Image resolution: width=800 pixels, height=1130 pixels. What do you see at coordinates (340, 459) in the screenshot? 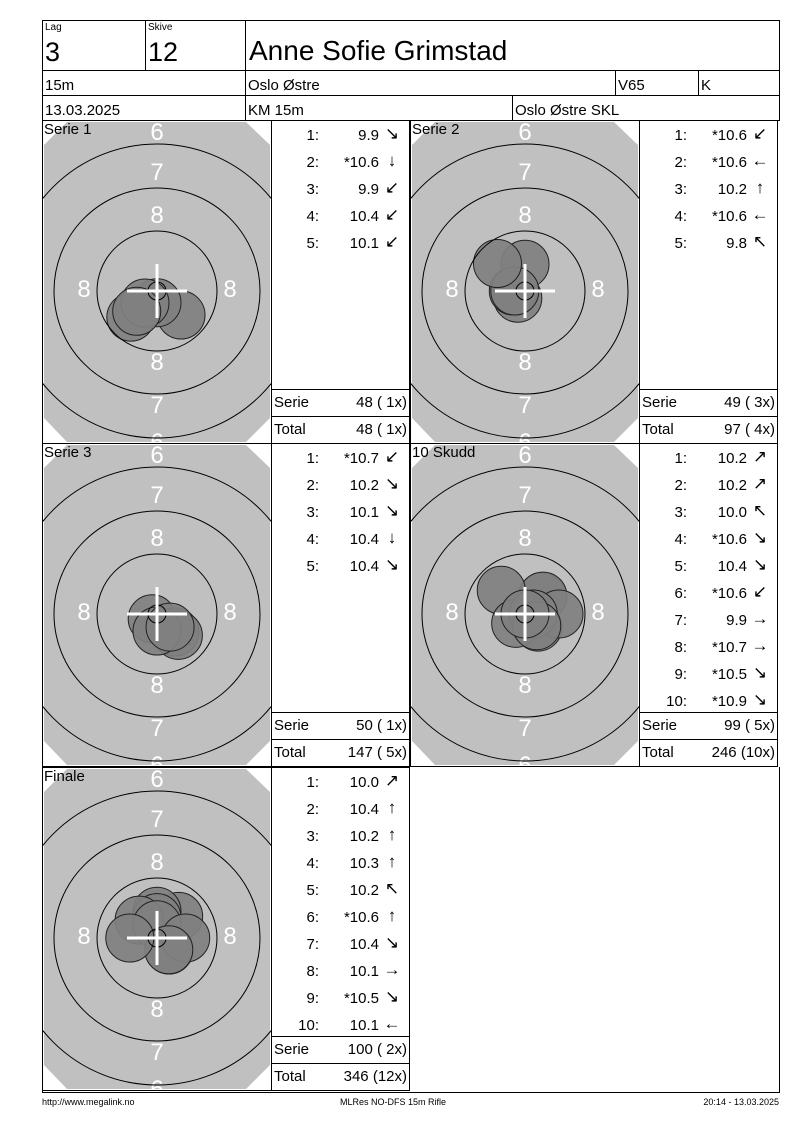
I see `shot-row: 1: *10.7 ↙` at bounding box center [340, 459].